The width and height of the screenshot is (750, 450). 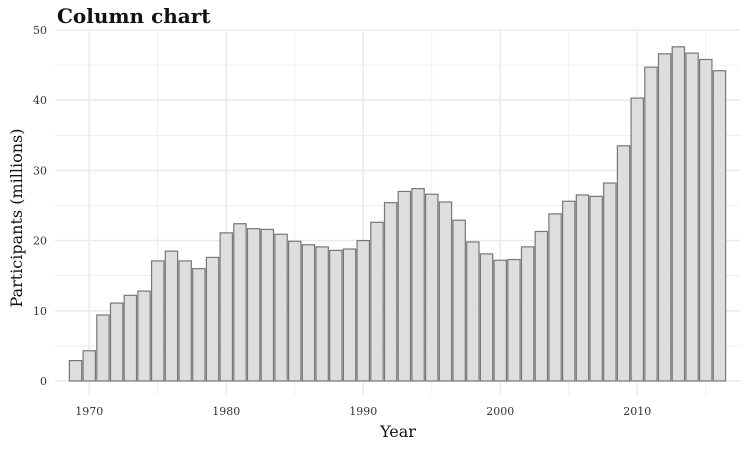 I want to click on bar-1991, so click(x=377, y=301).